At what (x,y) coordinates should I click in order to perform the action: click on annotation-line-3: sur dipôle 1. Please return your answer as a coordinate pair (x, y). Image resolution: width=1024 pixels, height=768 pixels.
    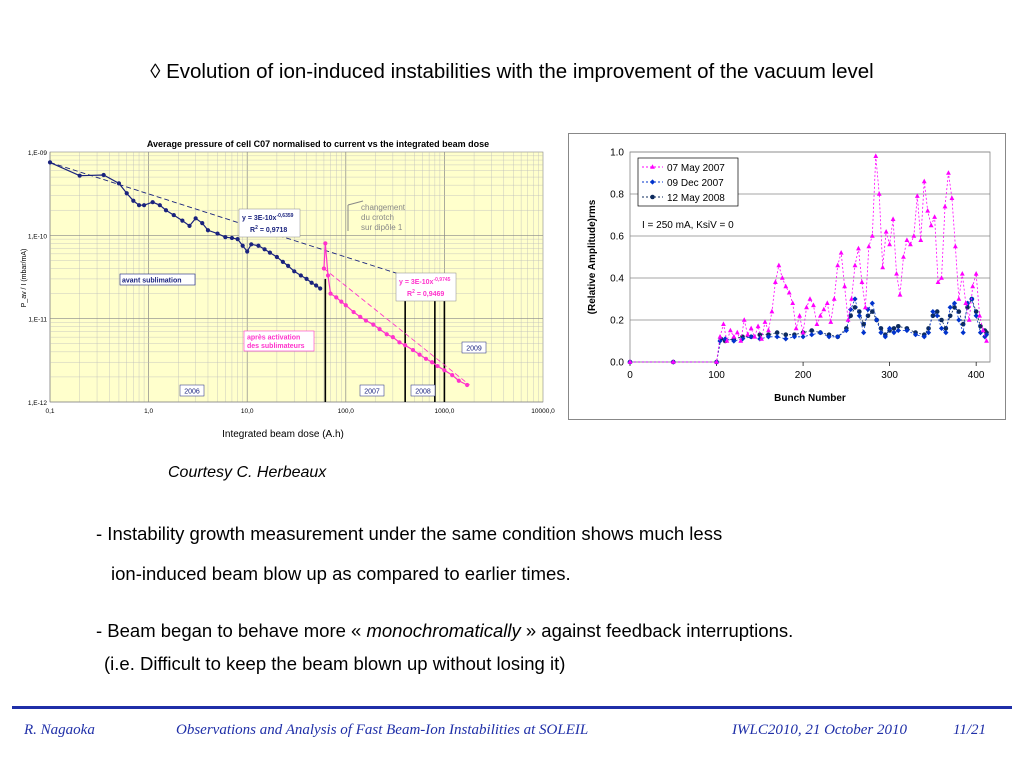
    Looking at the image, I should click on (382, 227).